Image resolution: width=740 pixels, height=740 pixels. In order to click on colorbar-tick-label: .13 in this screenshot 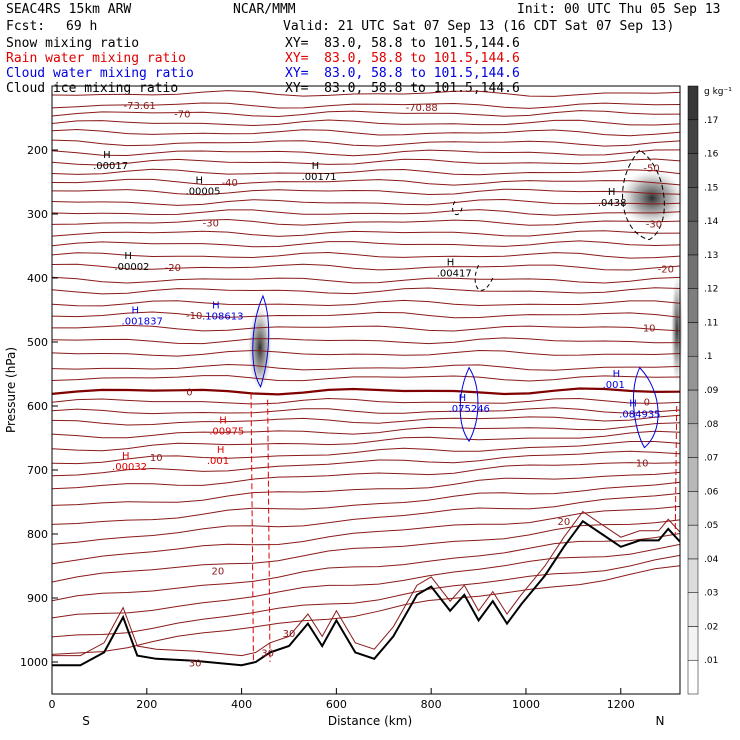, I will do `click(711, 256)`.